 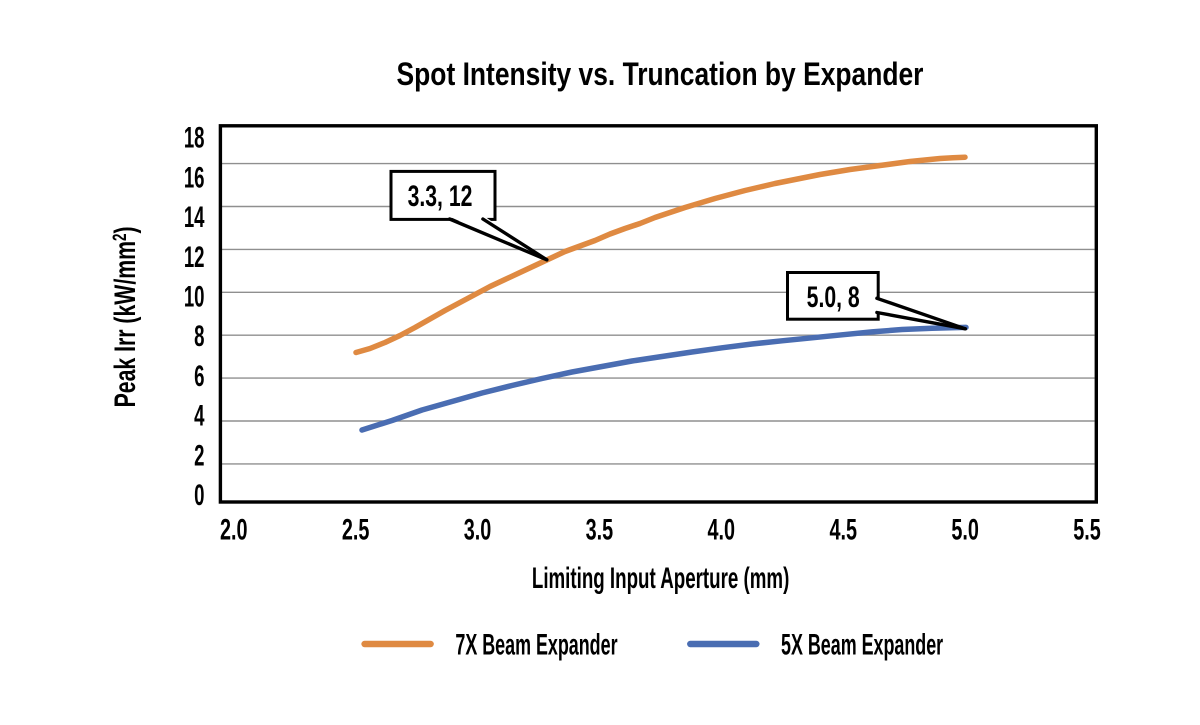 I want to click on svg-text: 10, so click(x=194, y=297).